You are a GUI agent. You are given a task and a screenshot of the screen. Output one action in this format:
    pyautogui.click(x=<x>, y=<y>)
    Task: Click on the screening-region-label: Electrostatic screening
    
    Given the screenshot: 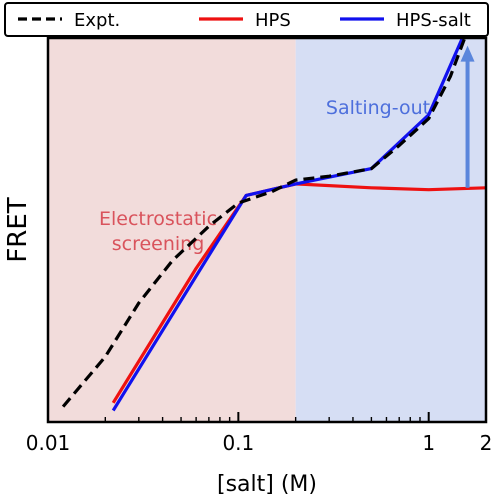 What is the action you would take?
    pyautogui.click(x=158, y=231)
    